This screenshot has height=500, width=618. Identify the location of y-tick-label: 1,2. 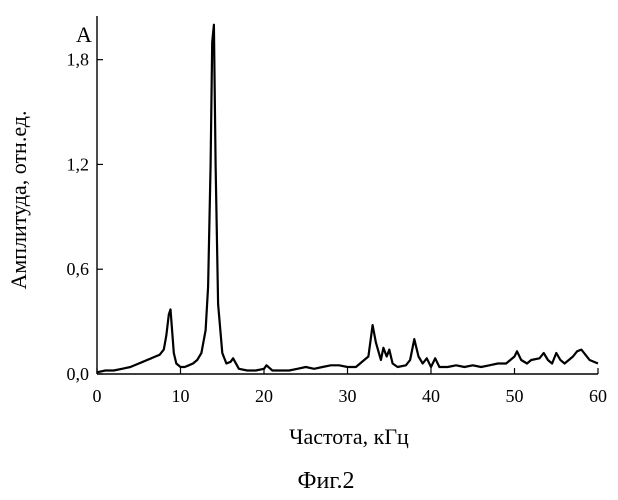
(78, 164).